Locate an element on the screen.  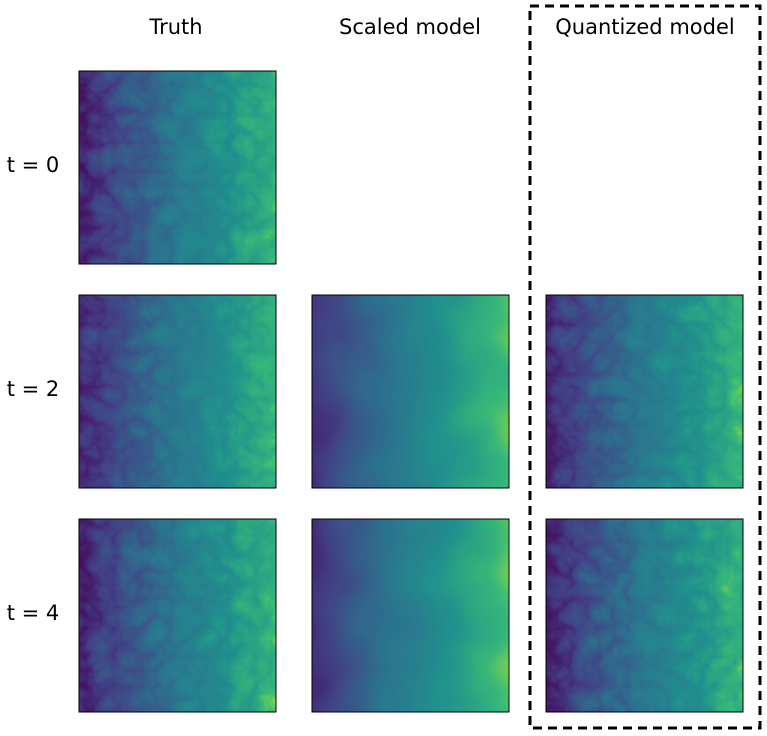
row-label: t = 4 is located at coordinates (33, 613).